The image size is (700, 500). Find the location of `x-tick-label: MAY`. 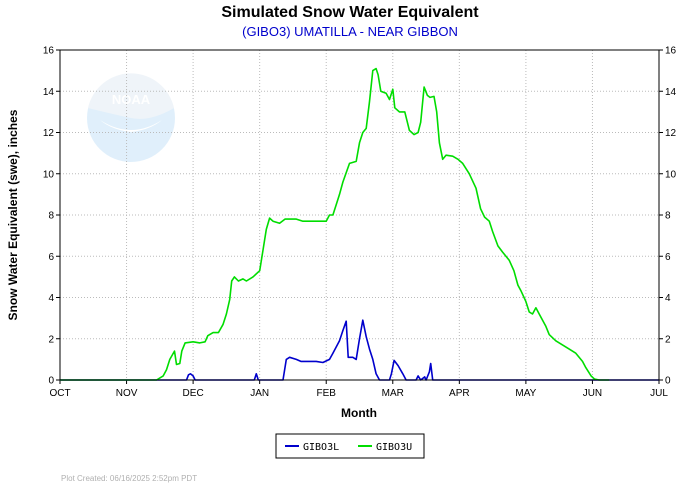

x-tick-label: MAY is located at coordinates (525, 393).